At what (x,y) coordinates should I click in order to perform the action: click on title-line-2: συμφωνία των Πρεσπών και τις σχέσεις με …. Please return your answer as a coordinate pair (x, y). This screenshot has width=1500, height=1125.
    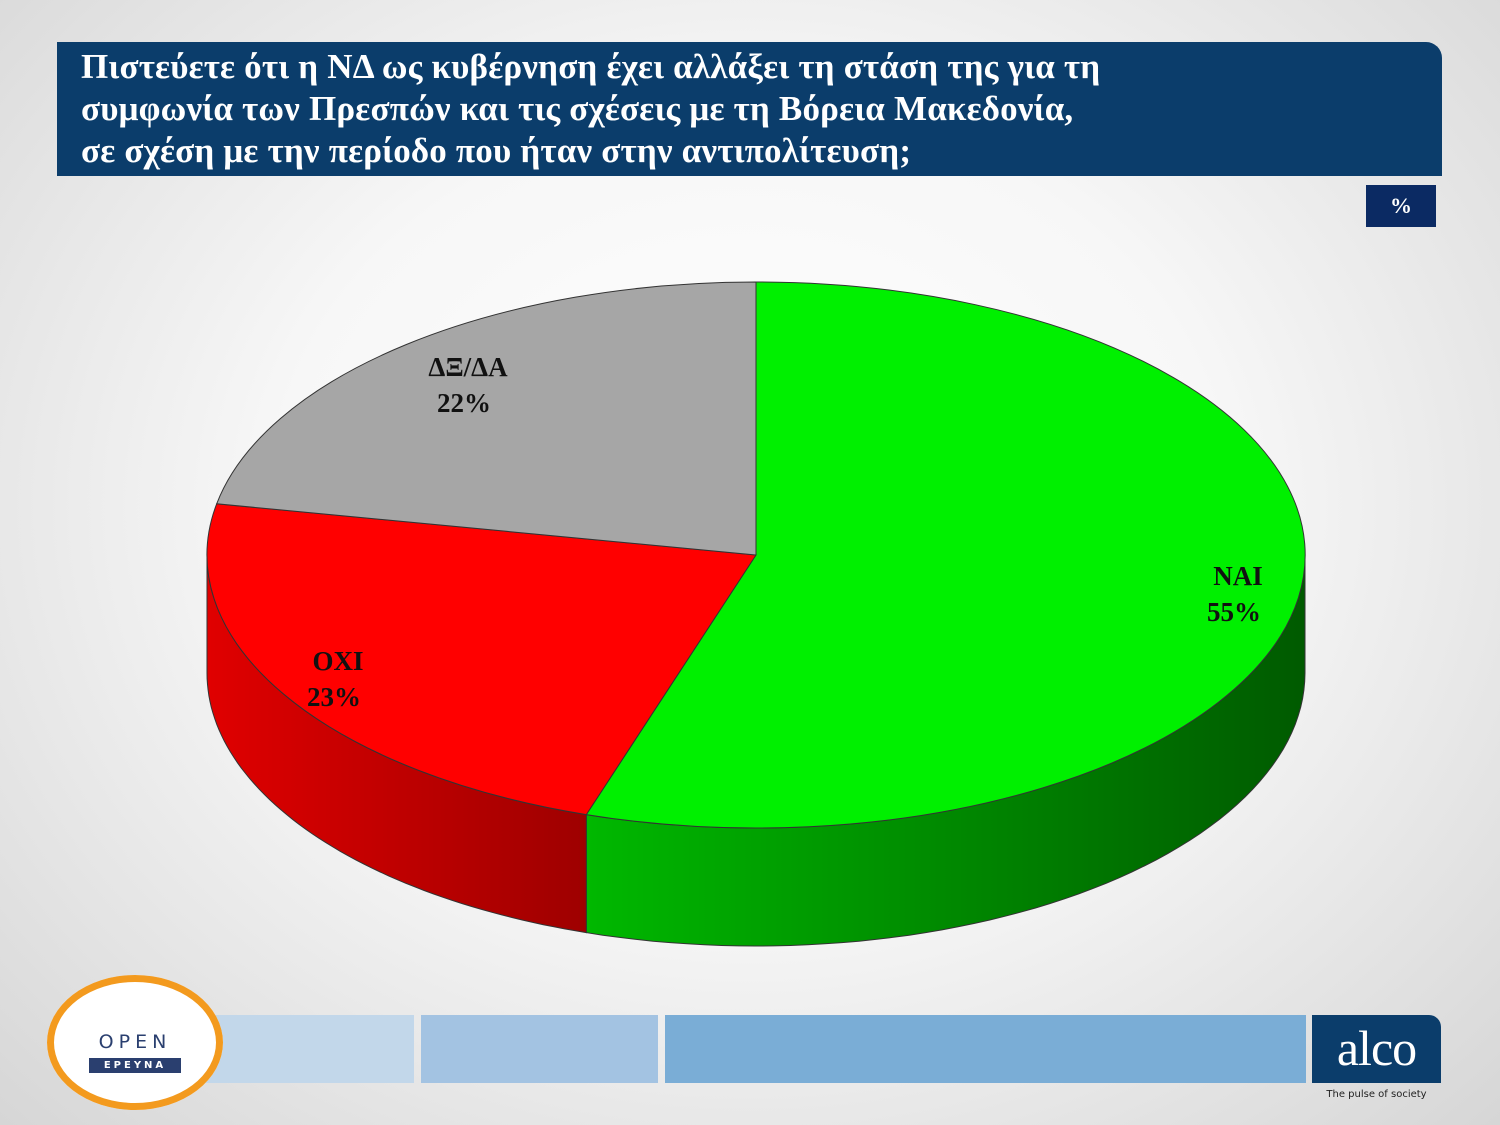
    Looking at the image, I should click on (577, 108).